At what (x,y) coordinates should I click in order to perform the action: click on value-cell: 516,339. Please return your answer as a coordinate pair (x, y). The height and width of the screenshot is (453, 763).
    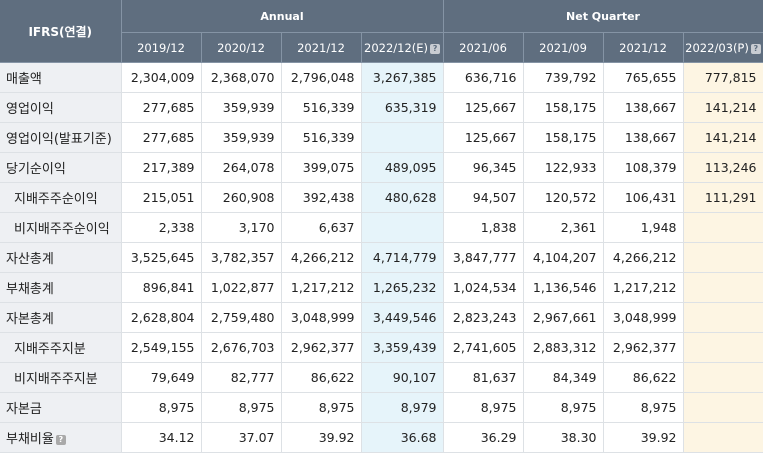
    Looking at the image, I should click on (321, 137).